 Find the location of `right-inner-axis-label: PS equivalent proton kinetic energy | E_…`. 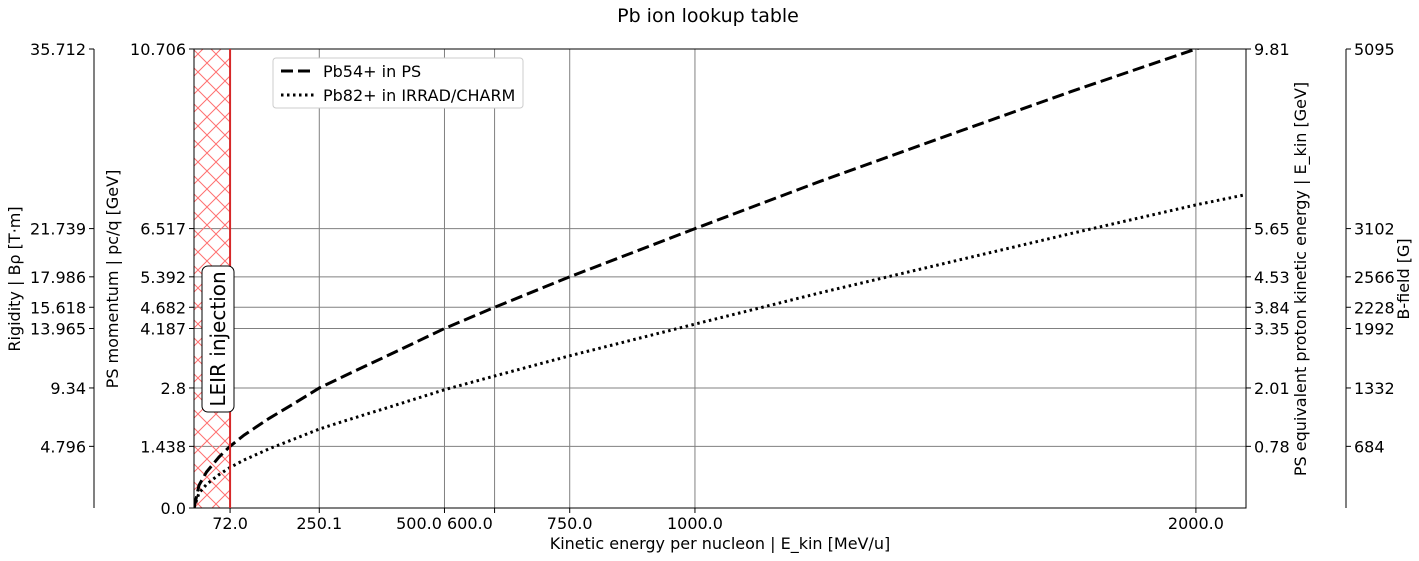

right-inner-axis-label: PS equivalent proton kinetic energy | E_… is located at coordinates (1301, 279).